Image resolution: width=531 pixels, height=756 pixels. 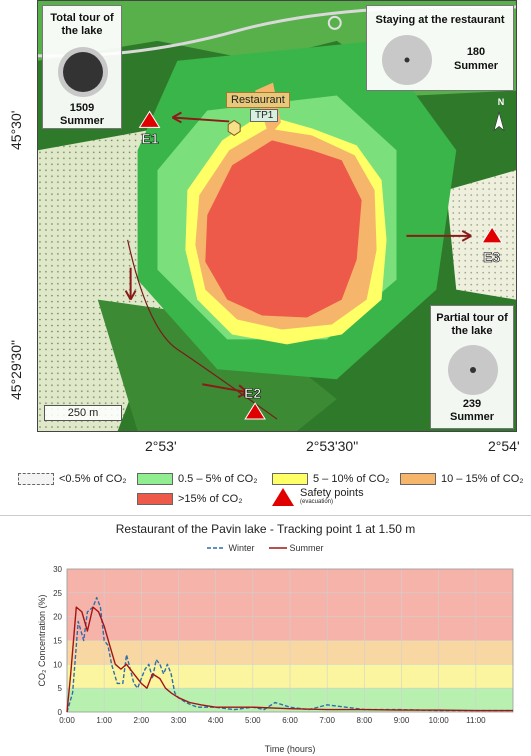 I want to click on info-box-staying: Staying at the restaurant 180 Summer, so click(x=440, y=48).